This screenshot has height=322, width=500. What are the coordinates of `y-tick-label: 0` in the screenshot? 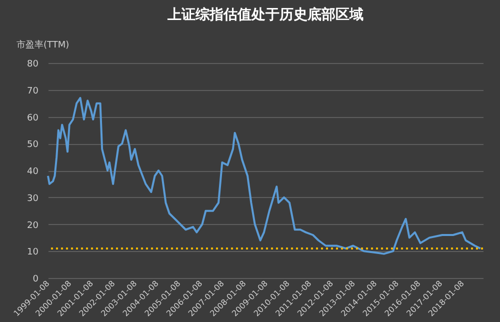 It's located at (35, 279).